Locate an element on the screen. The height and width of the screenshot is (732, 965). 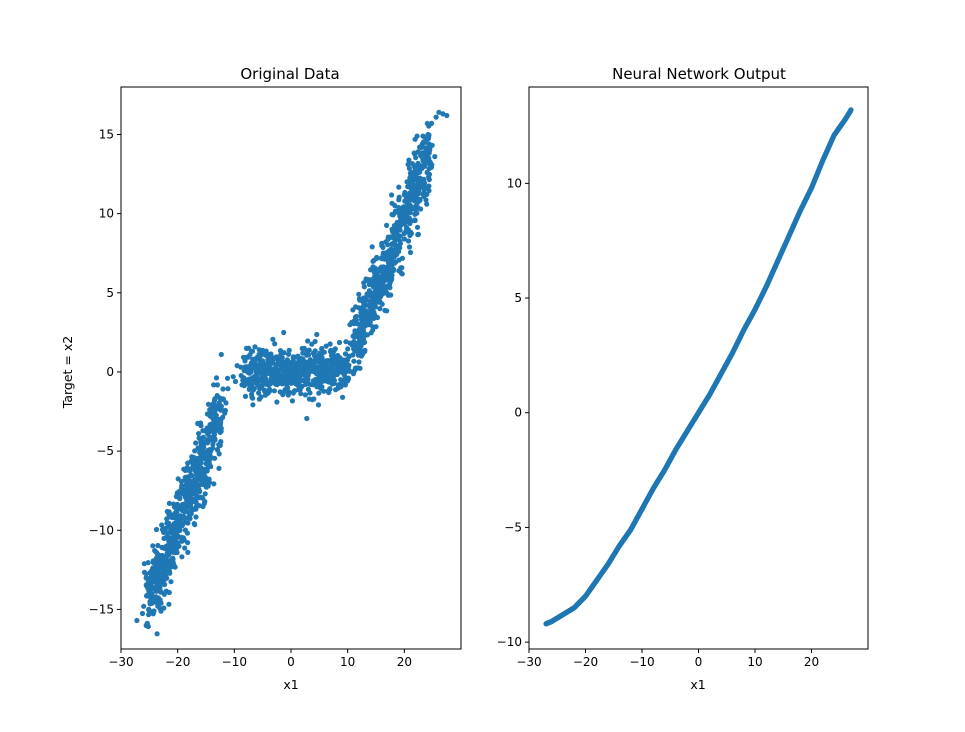
x-tick-label: −30 is located at coordinates (120, 662).